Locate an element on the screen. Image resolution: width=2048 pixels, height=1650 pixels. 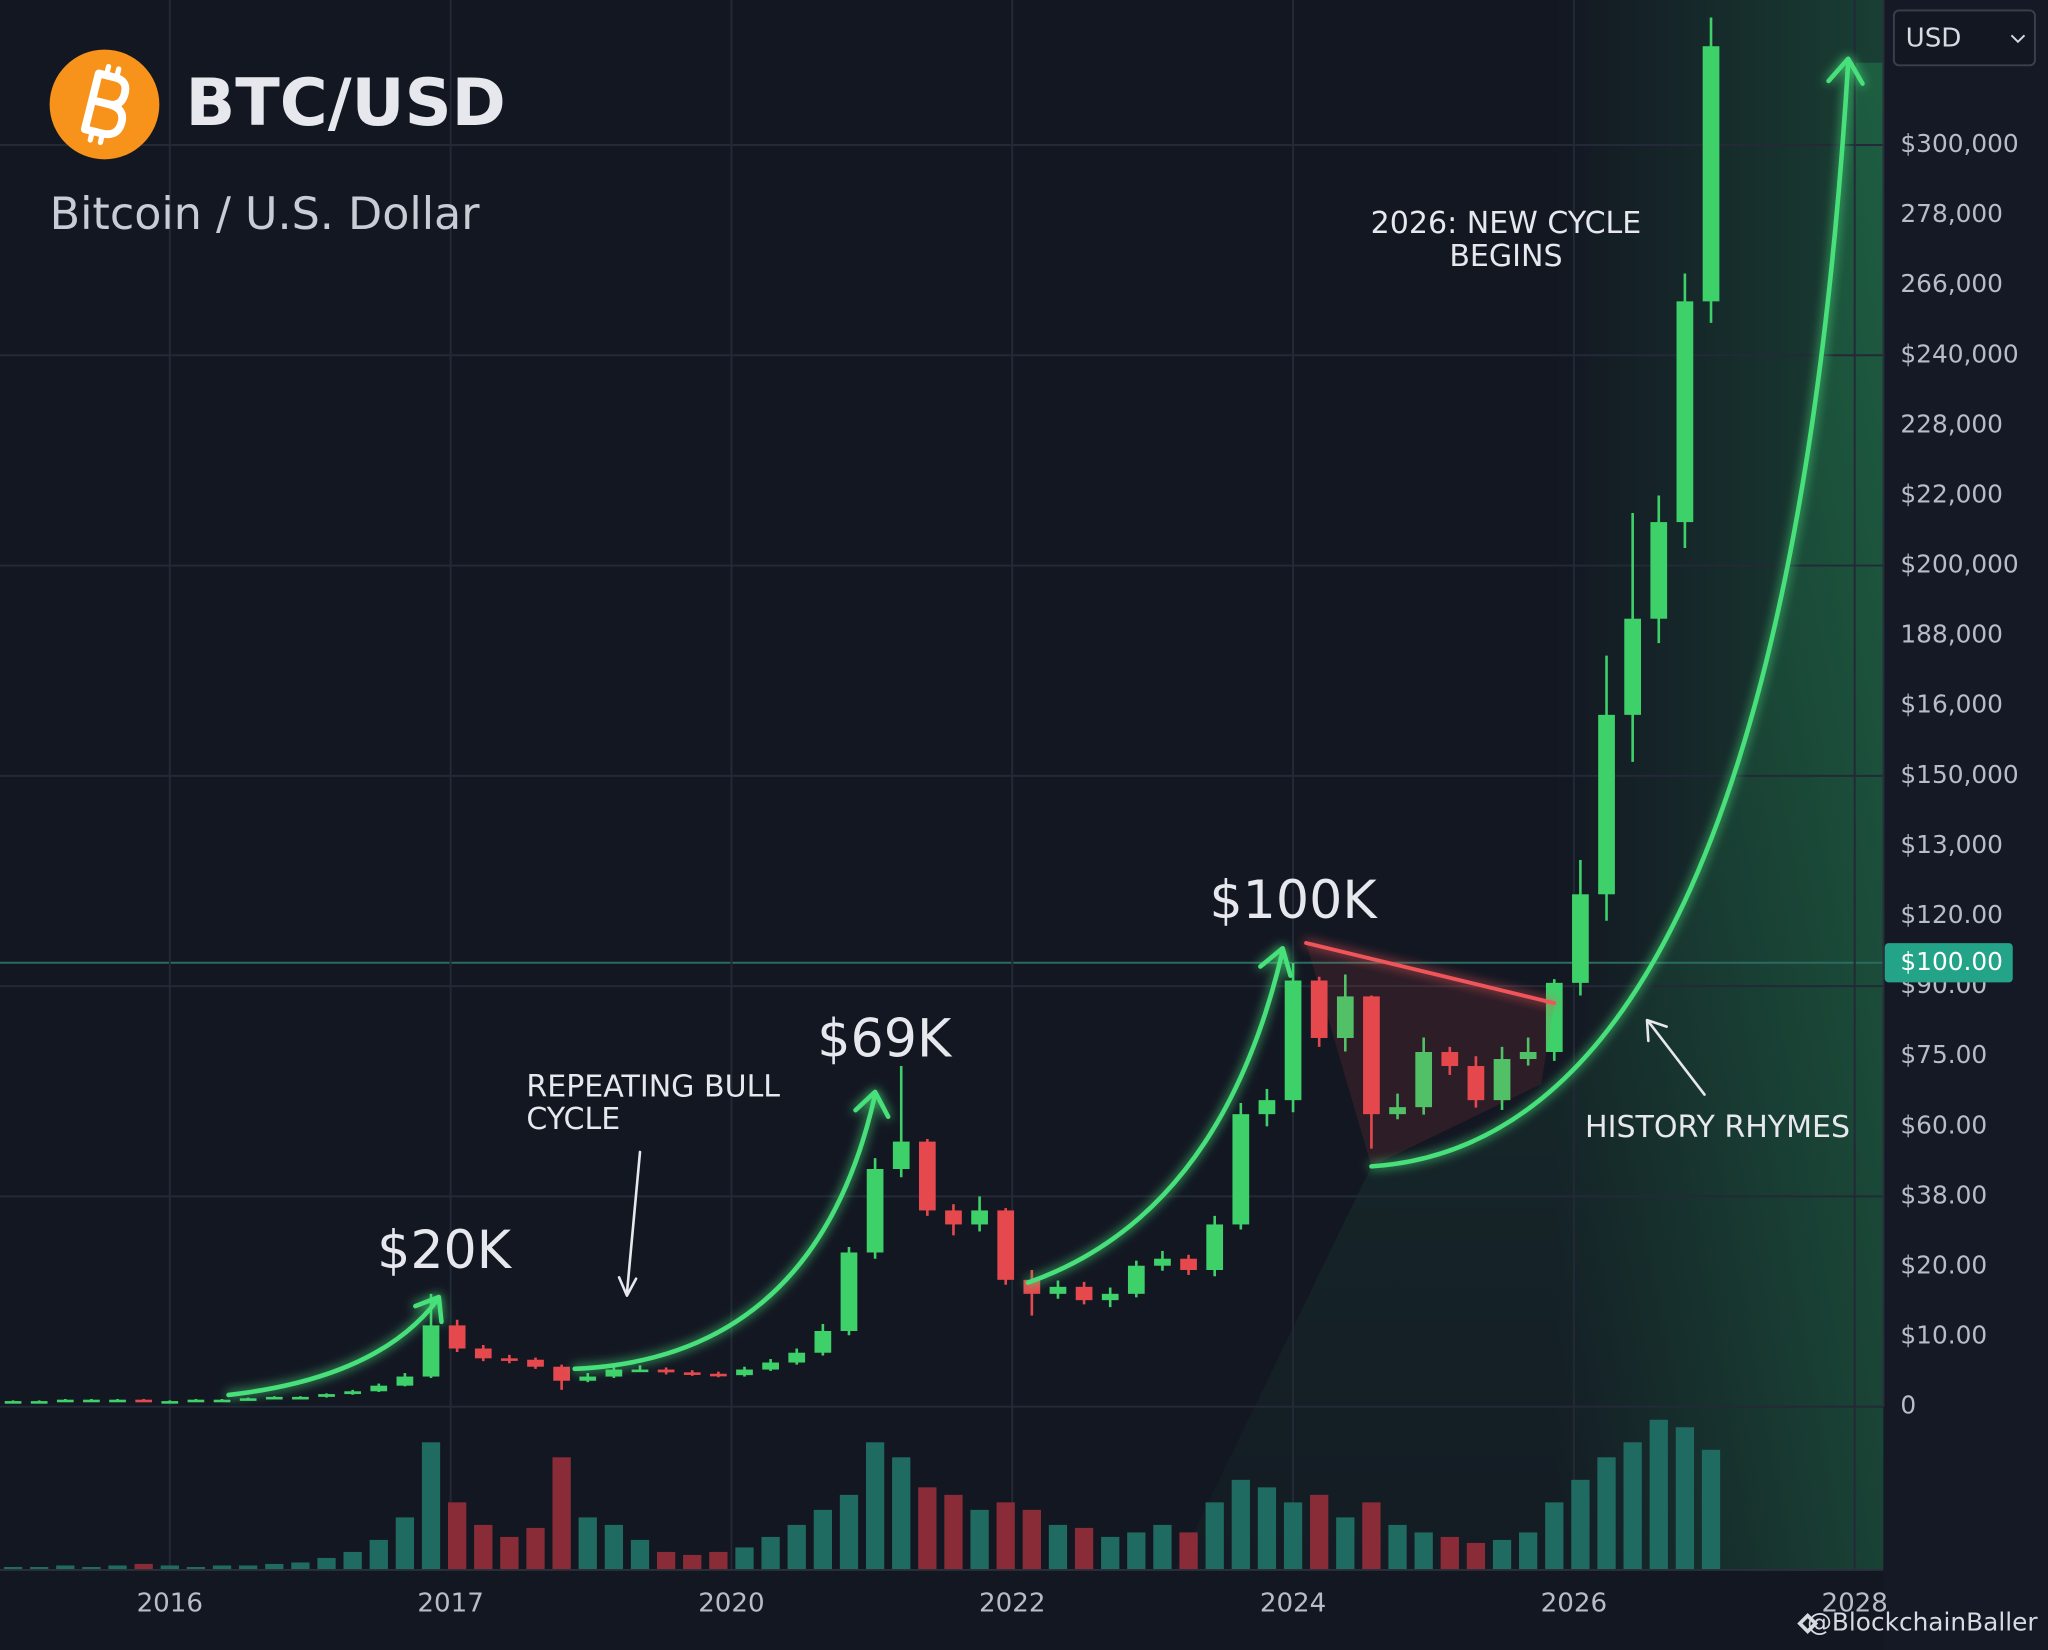
y-tick-label: 0 is located at coordinates (1908, 1405).